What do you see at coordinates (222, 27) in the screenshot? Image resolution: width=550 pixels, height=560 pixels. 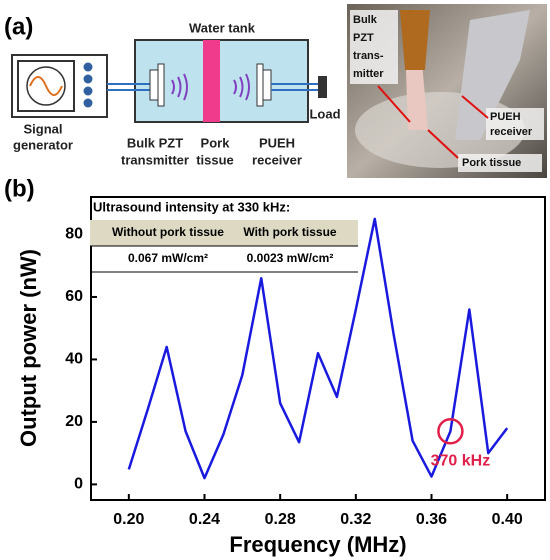 I see `tank-label: Water tank` at bounding box center [222, 27].